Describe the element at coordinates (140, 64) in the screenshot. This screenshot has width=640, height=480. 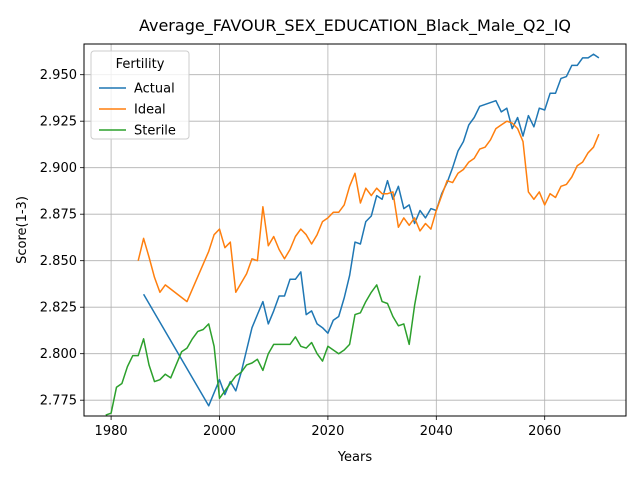
I see `legend-title: Fertility` at that location.